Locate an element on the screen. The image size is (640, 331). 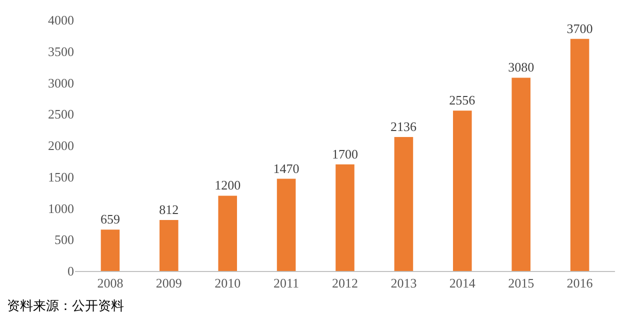
y-tick-label: 500 is located at coordinates (64, 240).